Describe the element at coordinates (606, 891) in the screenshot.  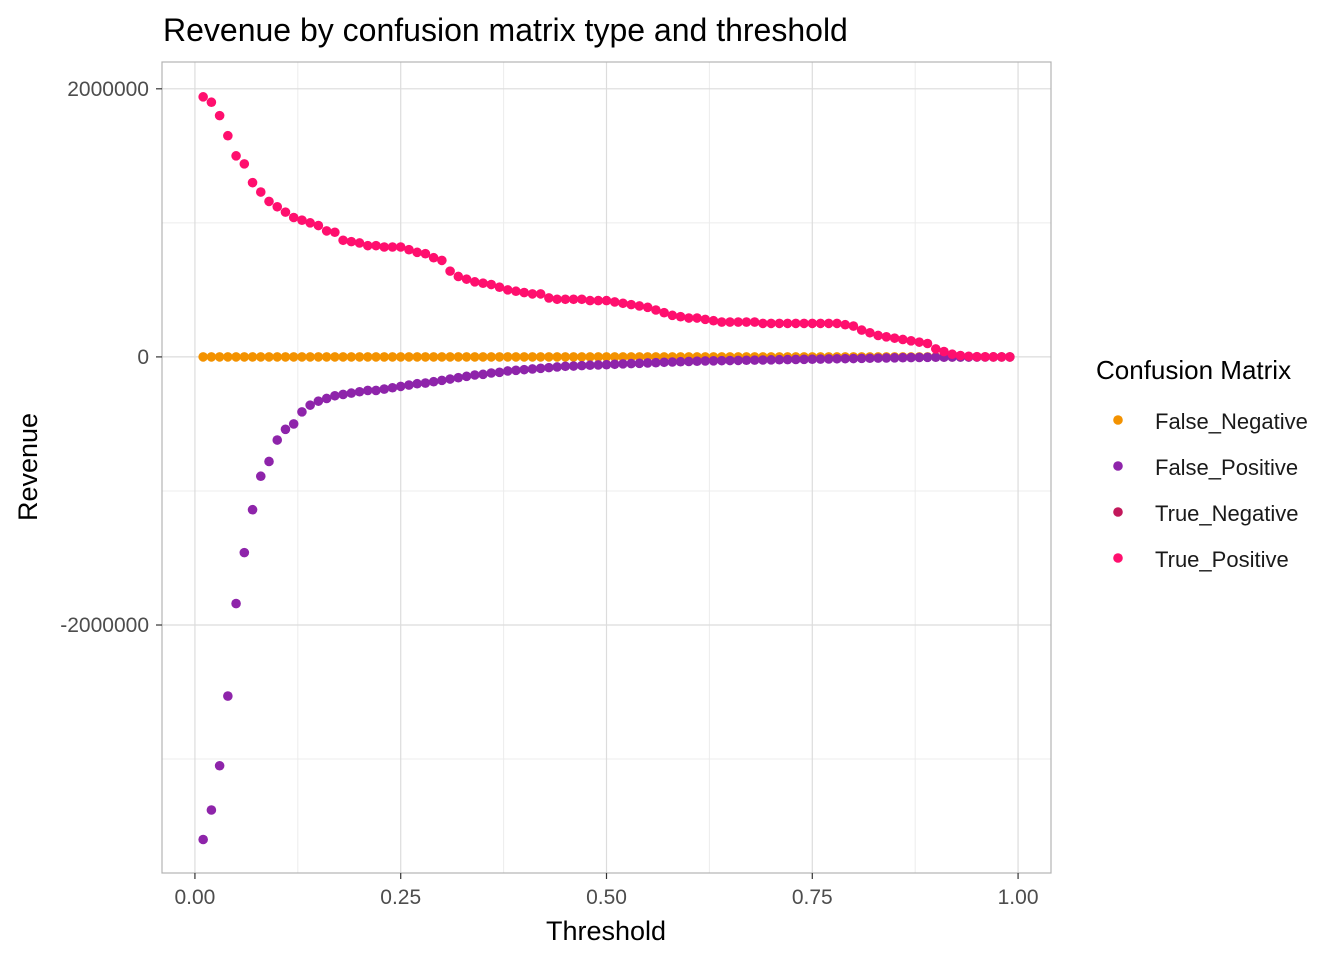
I see `x-axis-ticks: 0.00 0.25 0.50 0.75 1.00` at that location.